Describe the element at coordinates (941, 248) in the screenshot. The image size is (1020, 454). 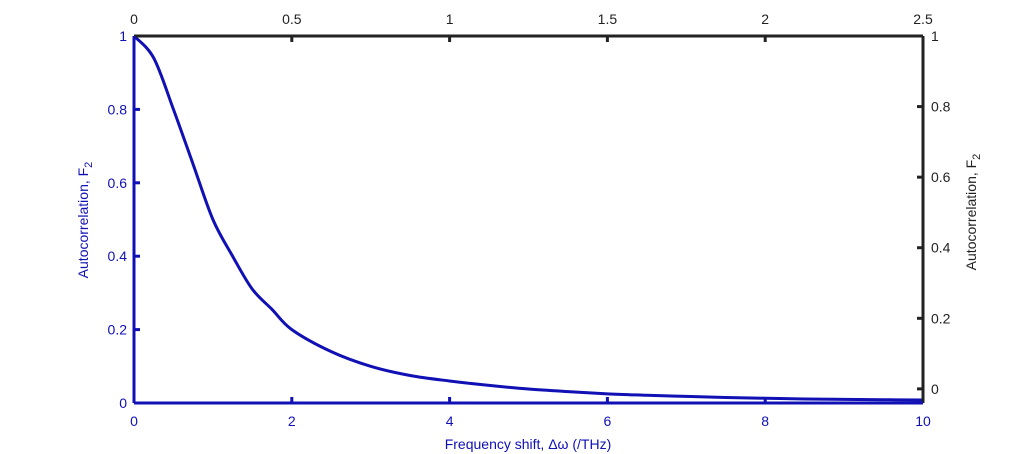
I see `right-y-tick-label: 0.4` at that location.